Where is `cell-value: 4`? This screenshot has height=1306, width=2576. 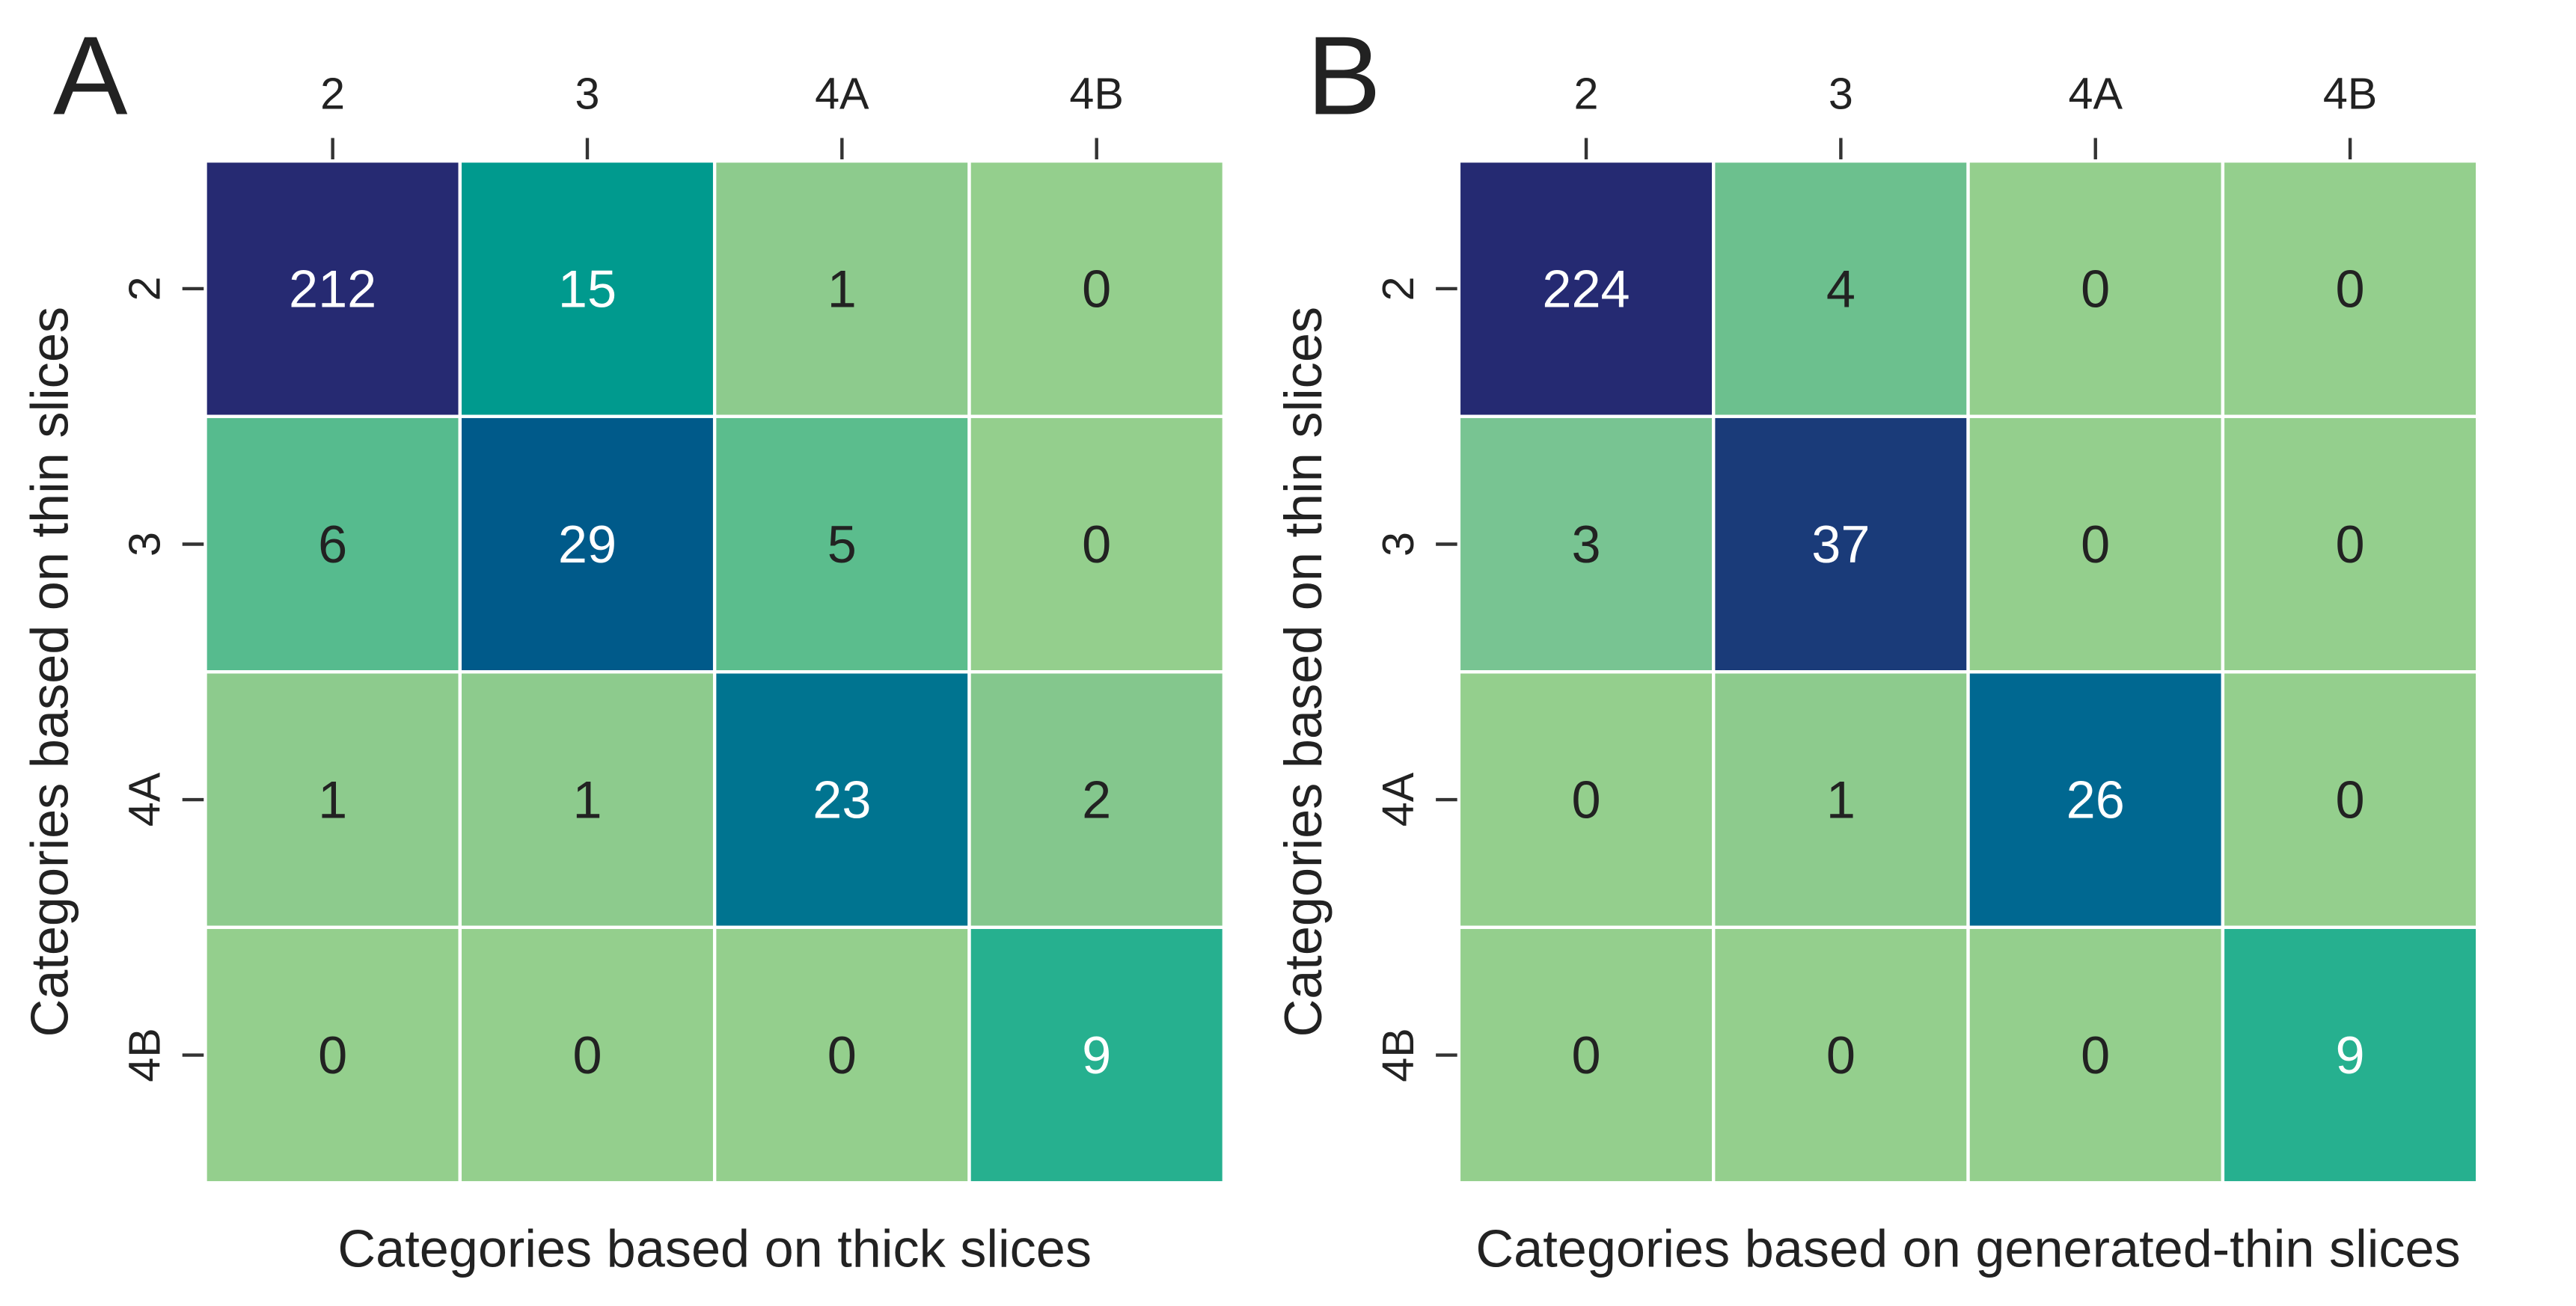 cell-value: 4 is located at coordinates (1840, 288).